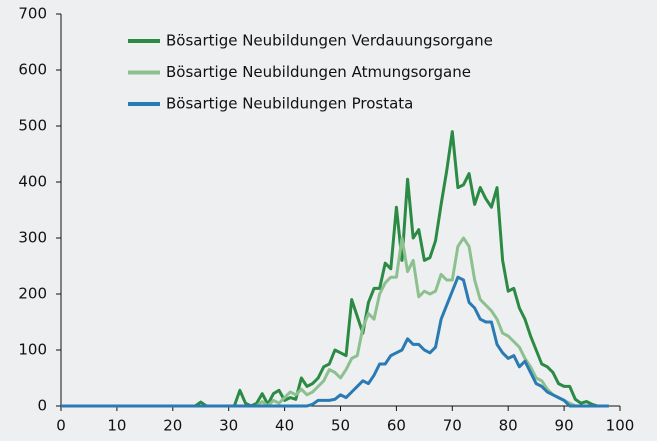  What do you see at coordinates (32, 350) in the screenshot?
I see `y-tick-label: 100` at bounding box center [32, 350].